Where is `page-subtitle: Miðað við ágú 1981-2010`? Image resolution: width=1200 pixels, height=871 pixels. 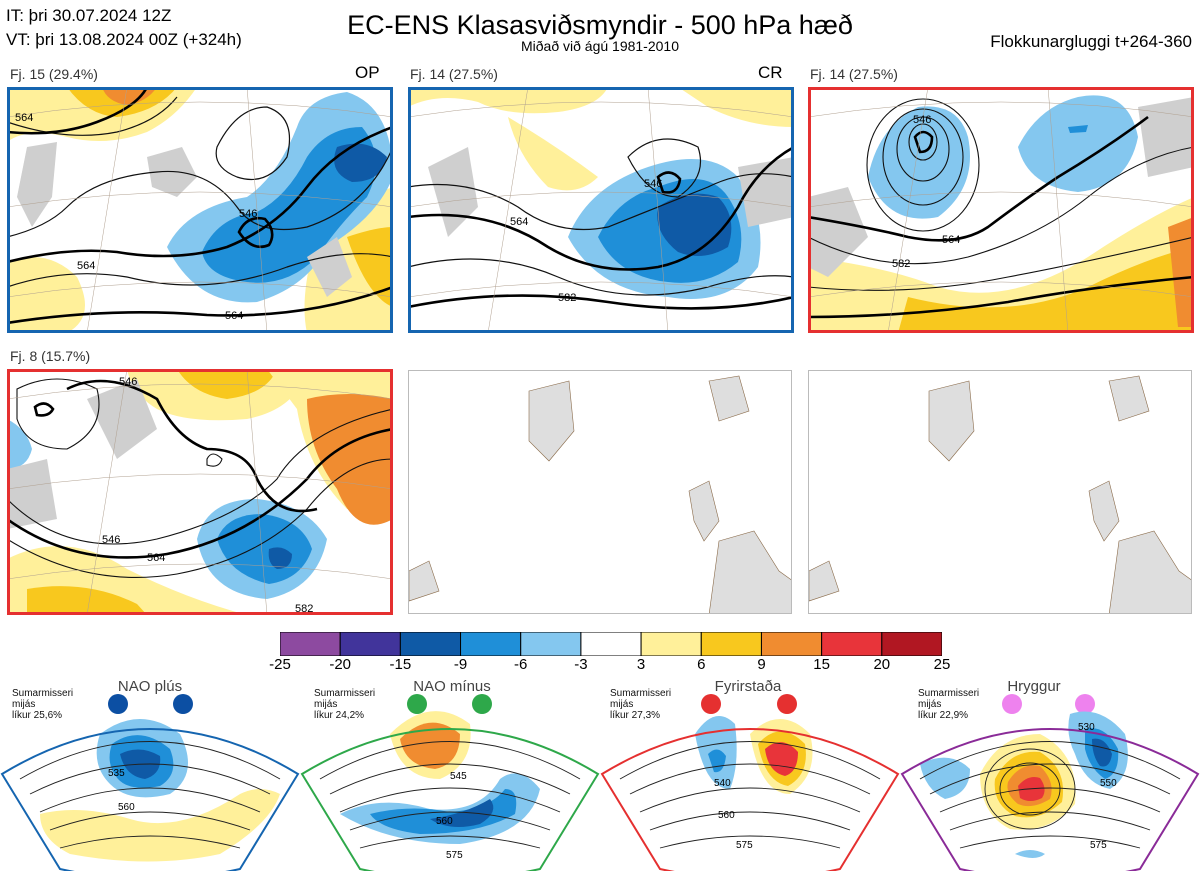 page-subtitle: Miðað við ágú 1981-2010 is located at coordinates (599, 46).